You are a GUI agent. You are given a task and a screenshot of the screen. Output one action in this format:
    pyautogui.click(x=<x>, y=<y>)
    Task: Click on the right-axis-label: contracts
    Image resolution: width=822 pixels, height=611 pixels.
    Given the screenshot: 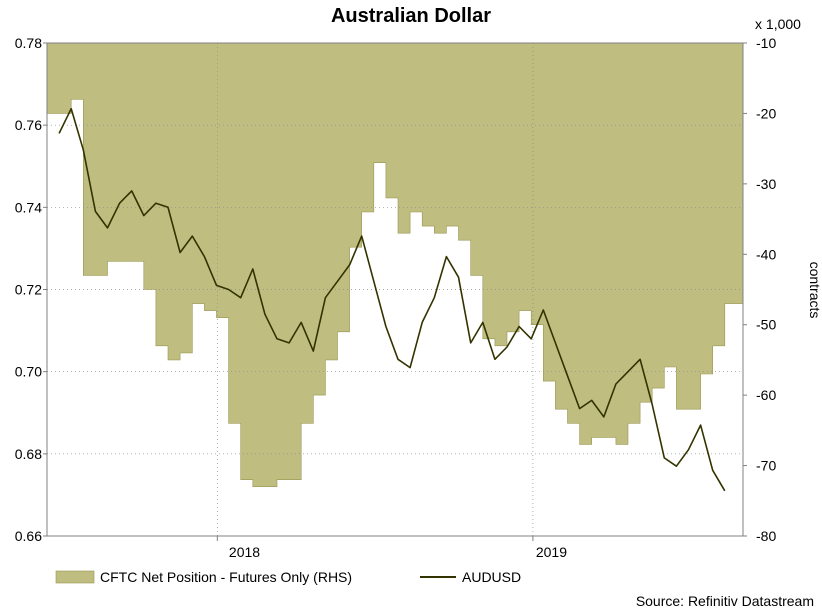 What is the action you would take?
    pyautogui.click(x=814, y=290)
    